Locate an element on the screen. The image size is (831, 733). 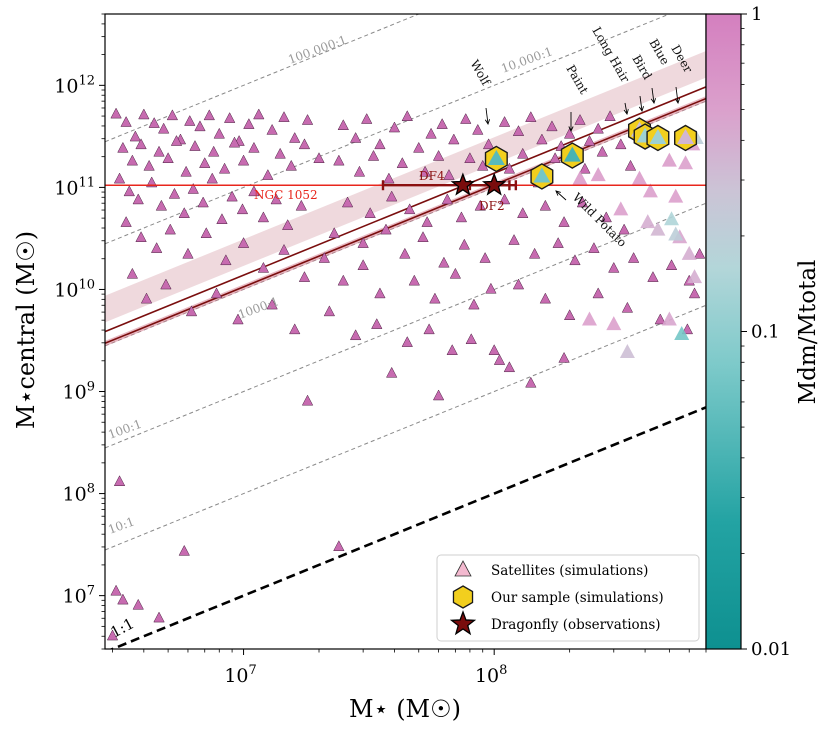
colorbar: 1 0.1 0.01 Mdm/Mtotal is located at coordinates (763, 332).